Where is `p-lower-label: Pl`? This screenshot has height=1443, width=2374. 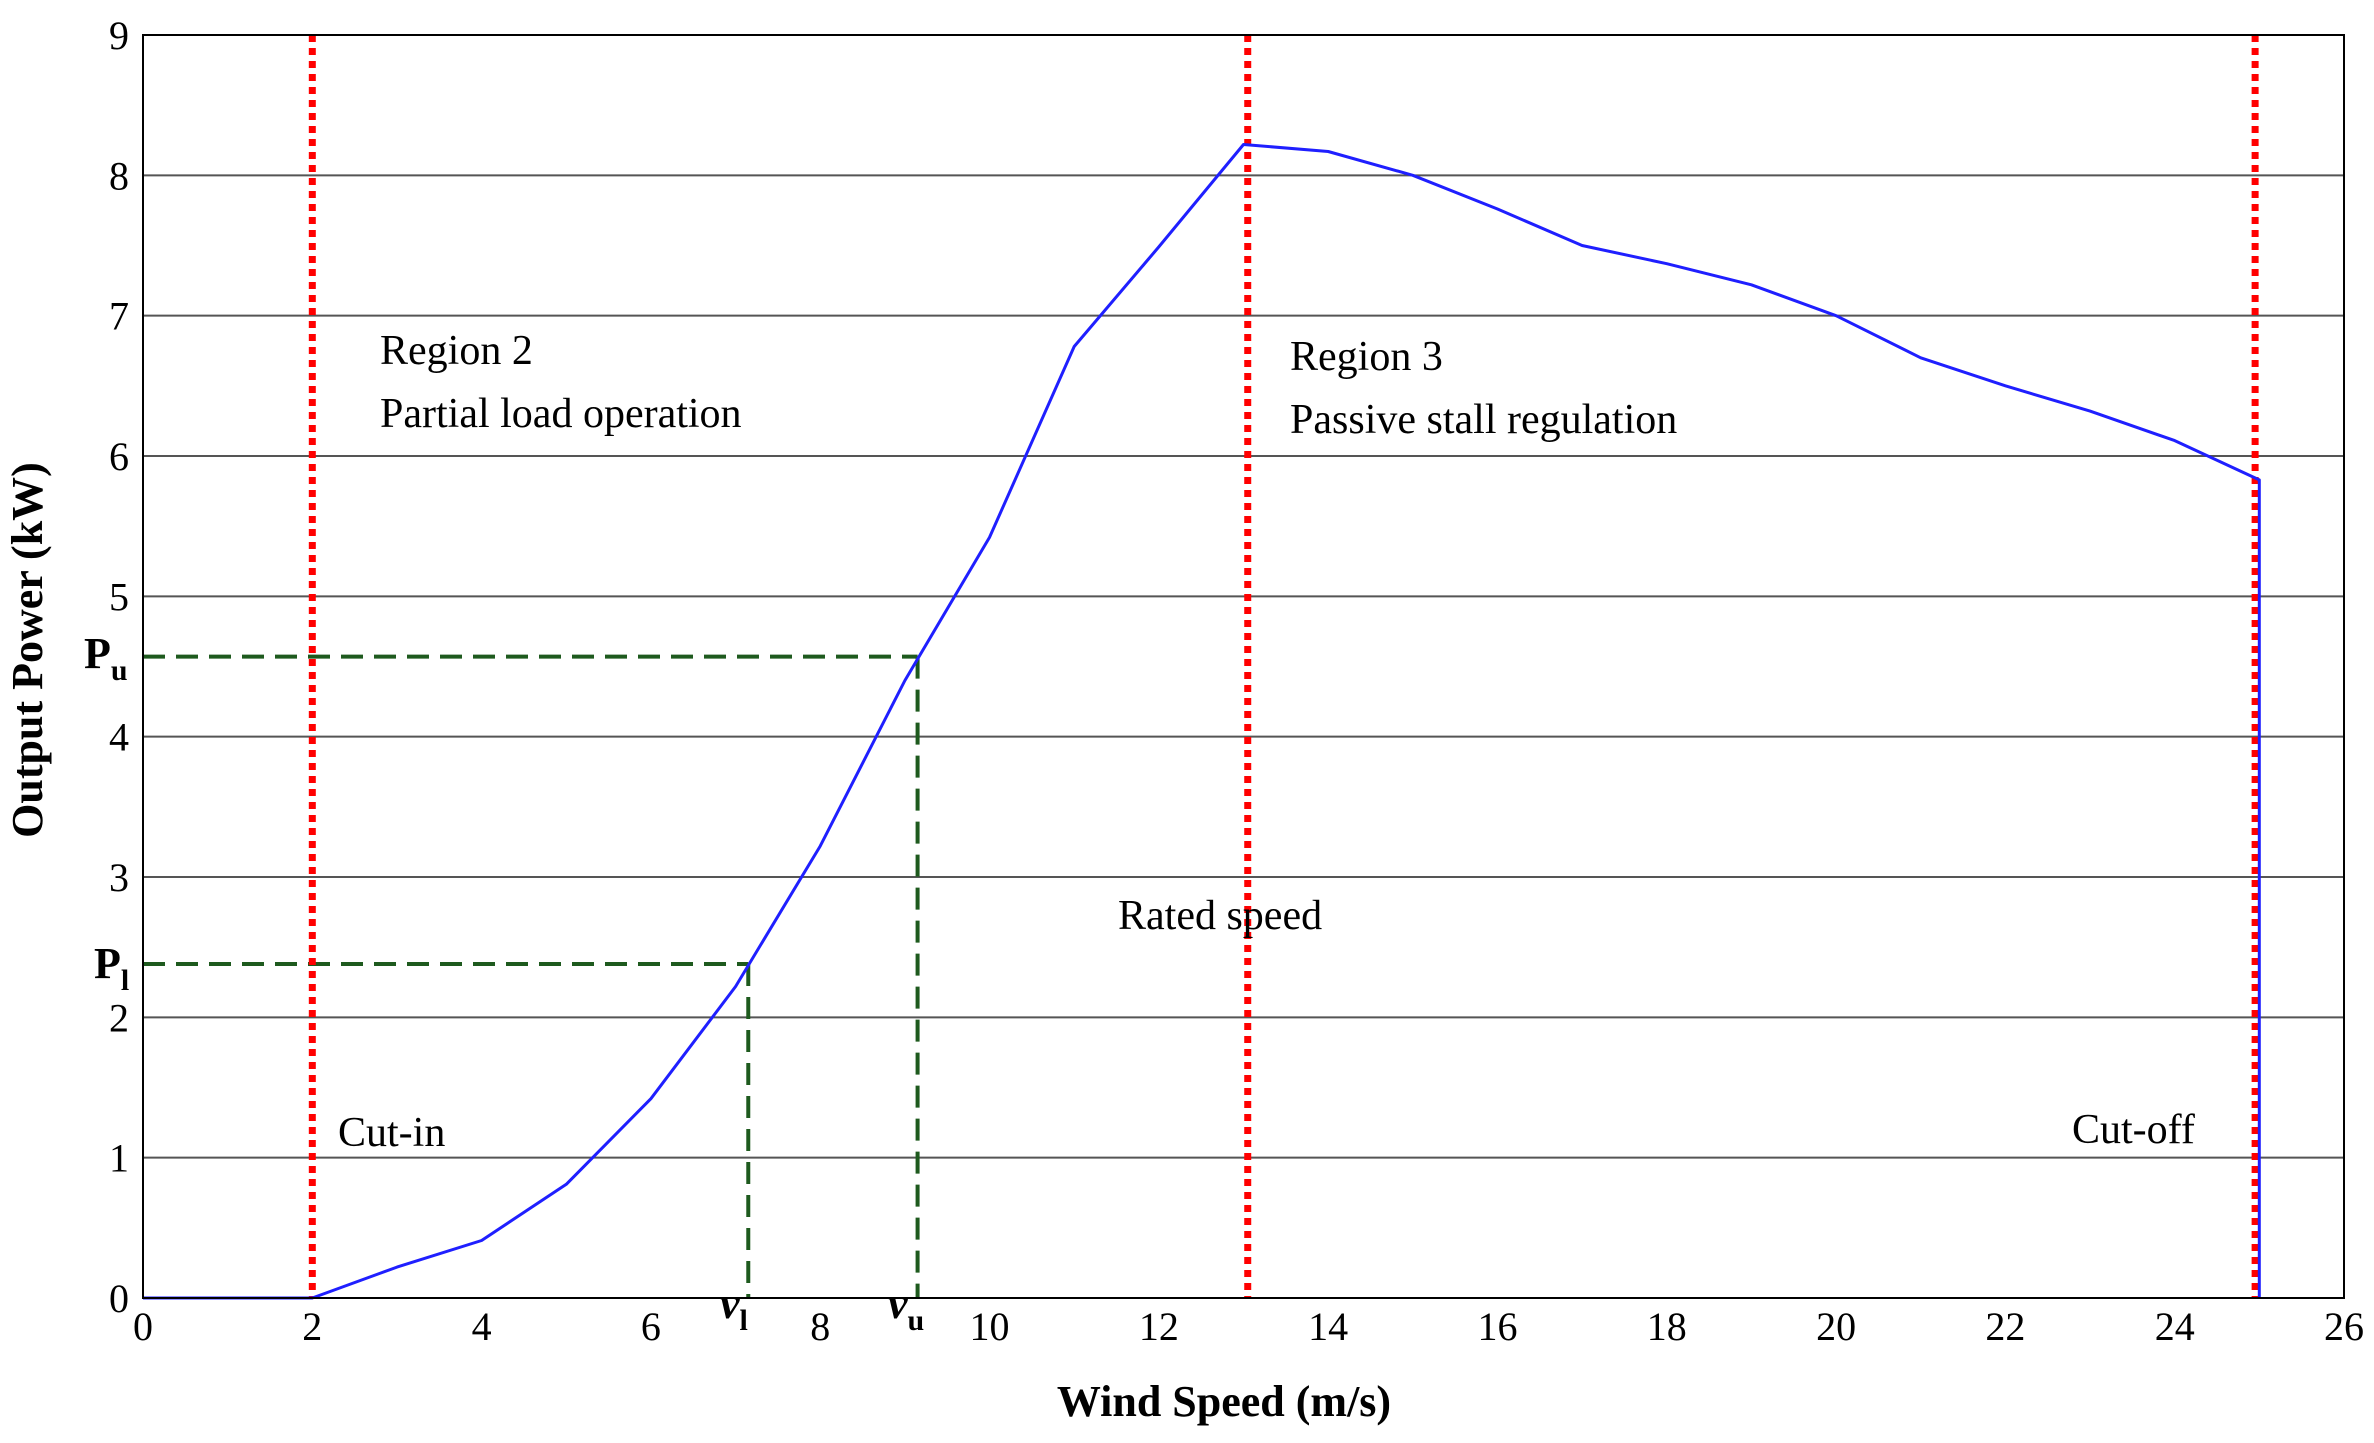
p-lower-label: Pl is located at coordinates (111, 968).